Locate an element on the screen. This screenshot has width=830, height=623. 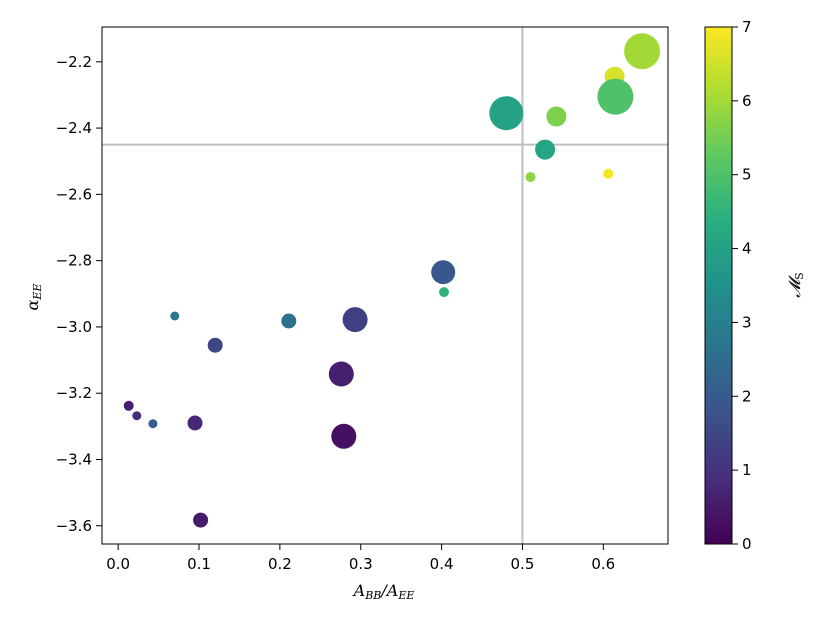
y-tick-label: −3.0 is located at coordinates (74, 327).